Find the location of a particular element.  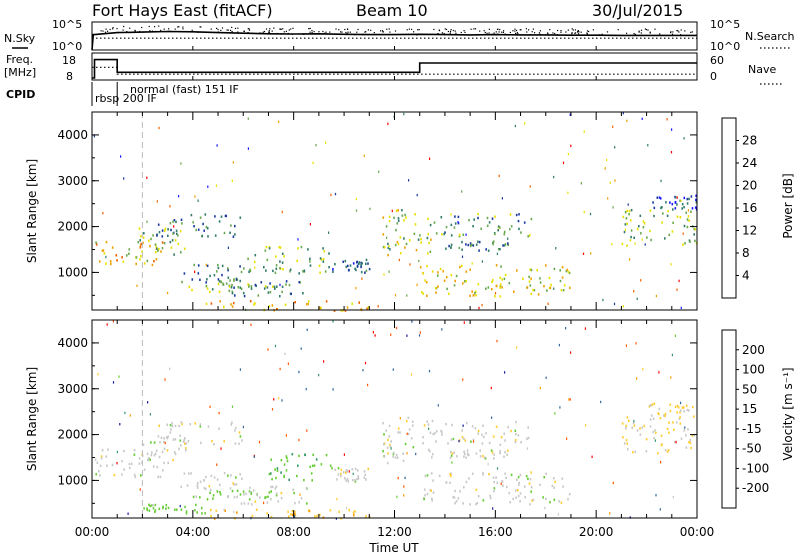

velocity-colorbar-tick-label: 200 is located at coordinates (753, 350).